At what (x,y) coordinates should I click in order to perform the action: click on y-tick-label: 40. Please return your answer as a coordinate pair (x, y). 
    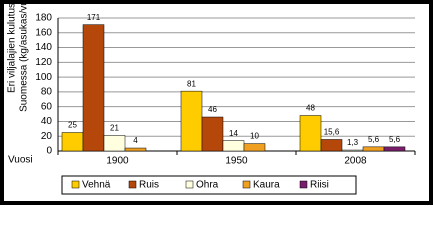
    Looking at the image, I should click on (47, 121).